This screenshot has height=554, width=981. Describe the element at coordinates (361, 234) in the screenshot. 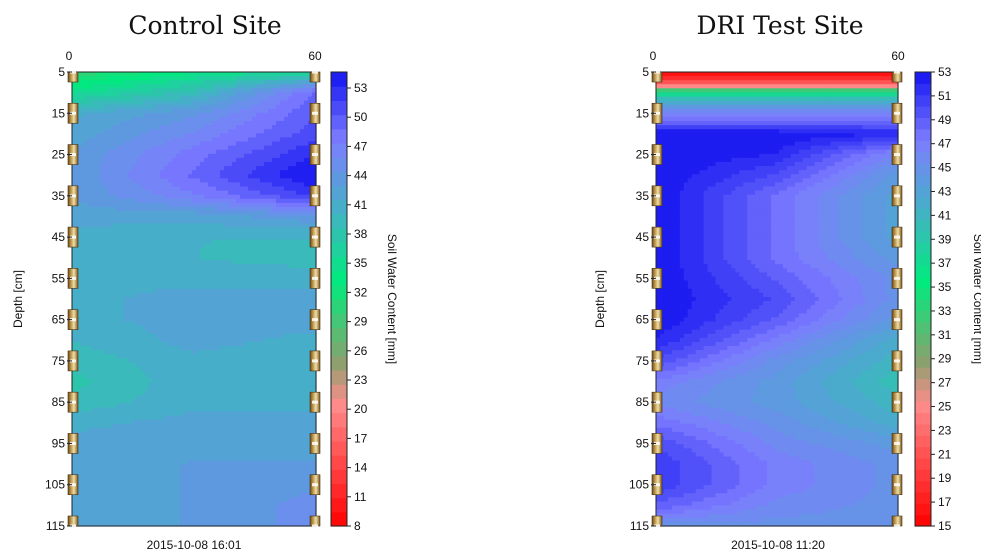

I see `colorbar-tick-label: 38` at that location.